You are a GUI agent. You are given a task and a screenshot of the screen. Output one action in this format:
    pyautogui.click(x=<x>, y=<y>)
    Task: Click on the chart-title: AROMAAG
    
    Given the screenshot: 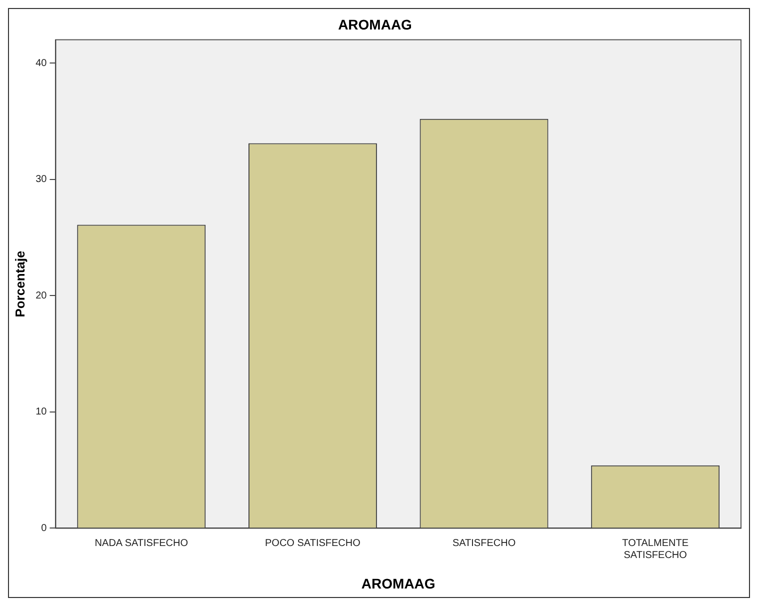 What is the action you would take?
    pyautogui.click(x=375, y=24)
    